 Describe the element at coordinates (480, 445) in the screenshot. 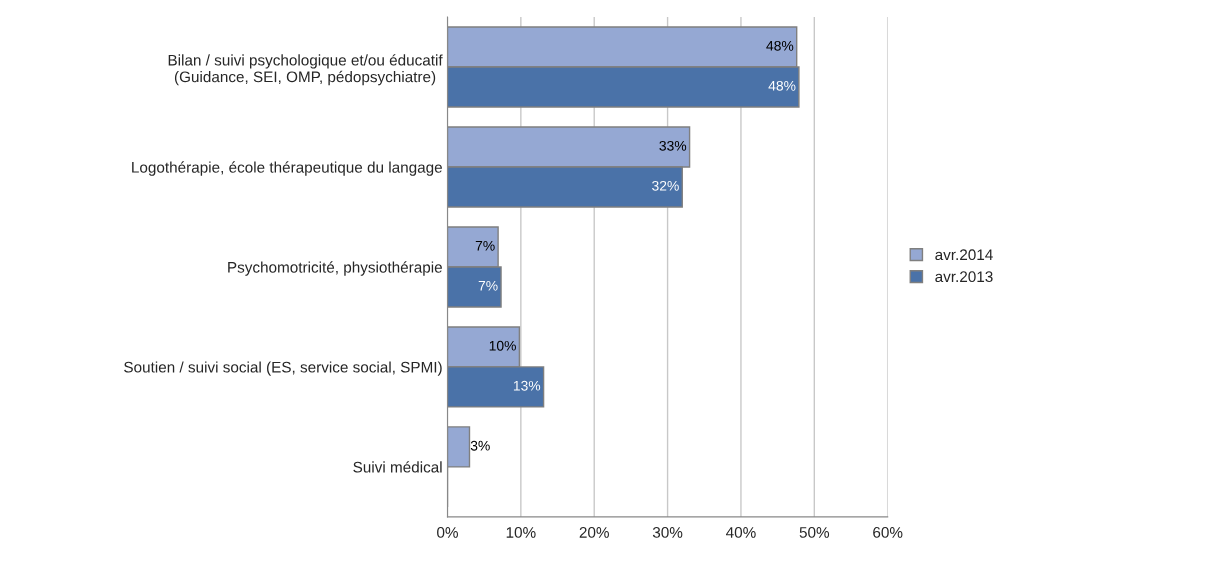

I see `data-label: 3%` at that location.